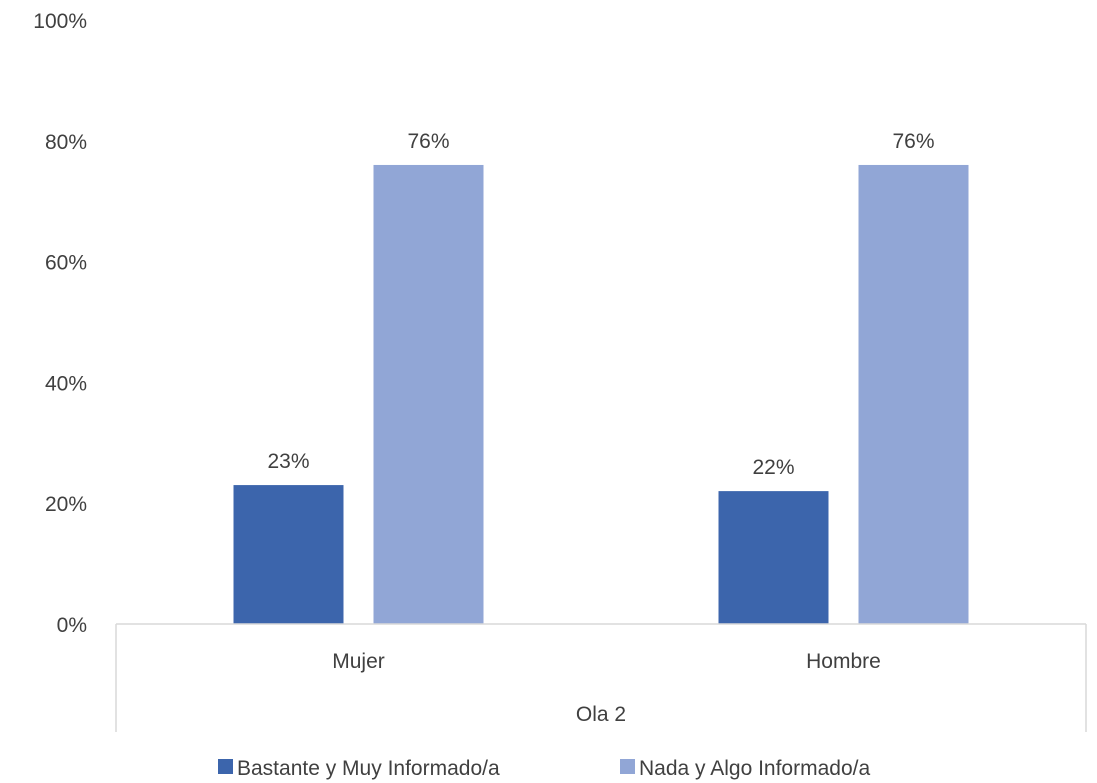 The height and width of the screenshot is (783, 1097). What do you see at coordinates (66, 504) in the screenshot?
I see `y-tick-label: 20%` at bounding box center [66, 504].